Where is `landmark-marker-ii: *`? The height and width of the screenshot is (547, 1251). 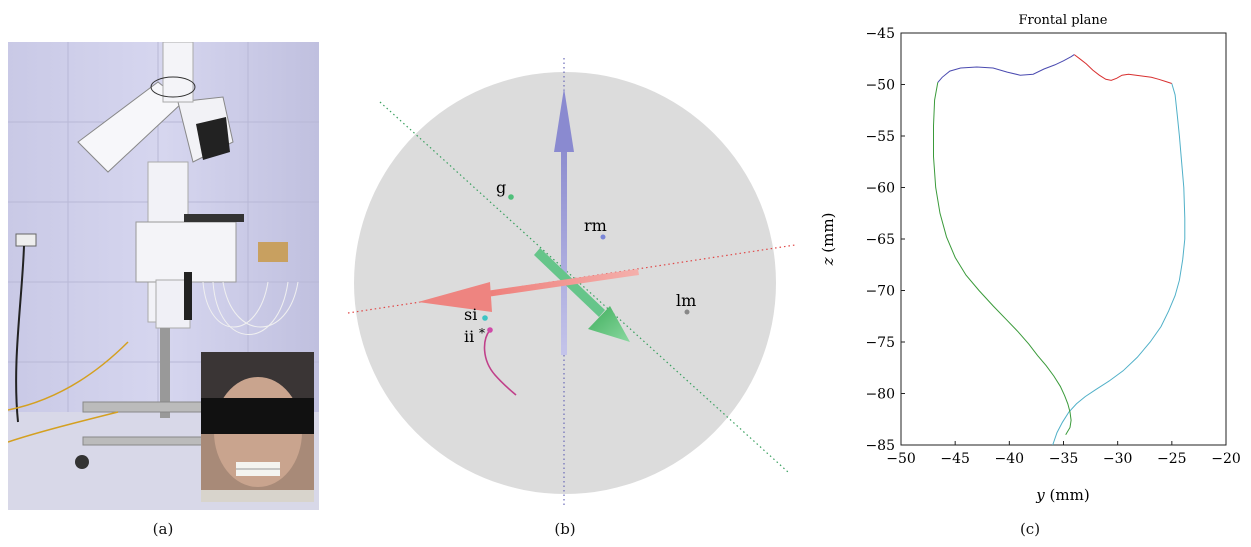 landmark-marker-ii: * is located at coordinates (482, 333).